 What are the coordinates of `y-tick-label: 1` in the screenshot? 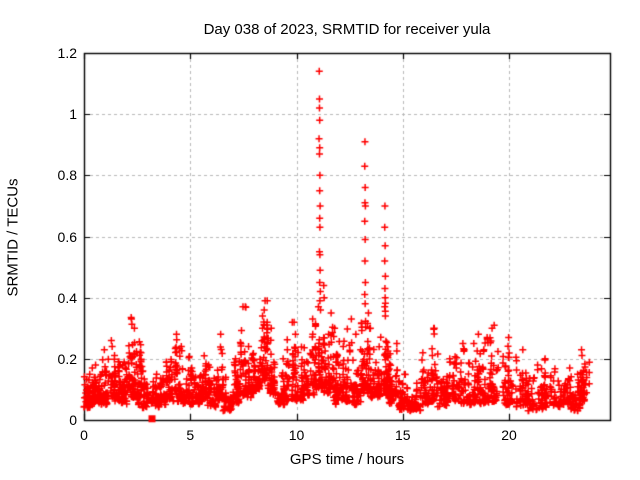 It's located at (73, 114).